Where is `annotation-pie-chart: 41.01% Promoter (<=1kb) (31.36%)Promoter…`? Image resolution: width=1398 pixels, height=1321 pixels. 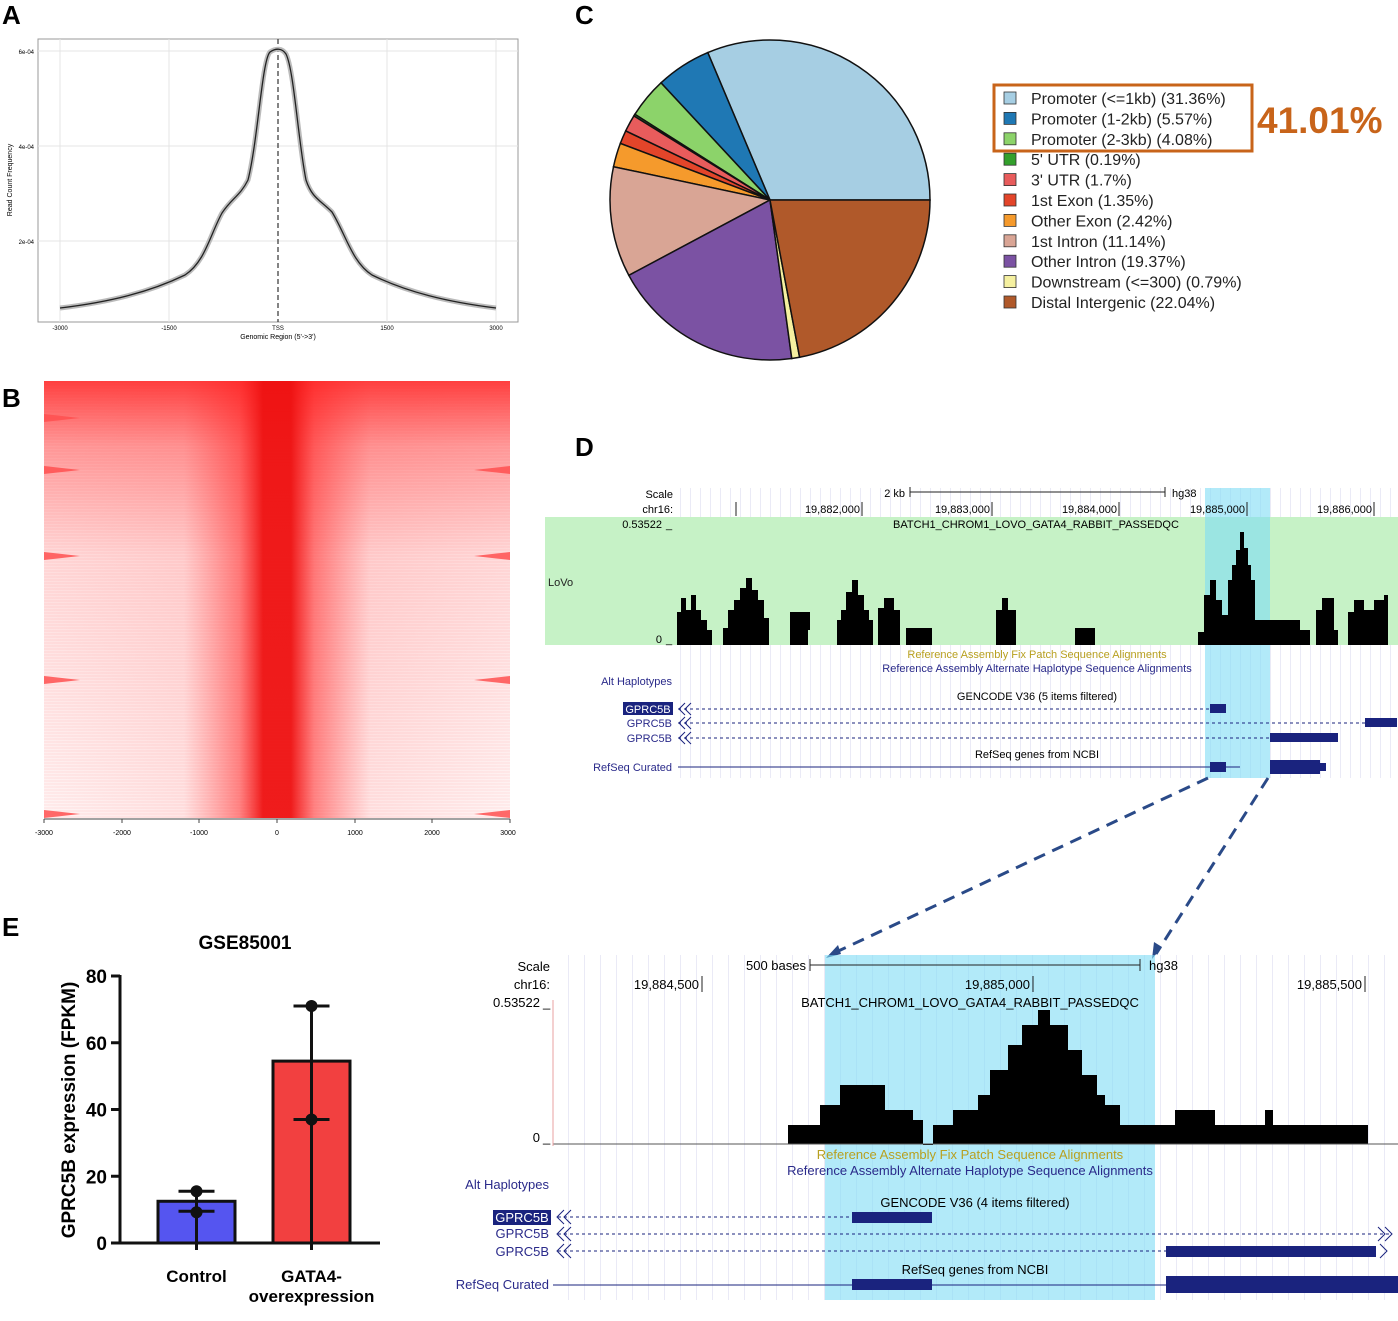
annotation-pie-chart: 41.01% Promoter (<=1kb) (31.36%)Promoter… is located at coordinates (996, 200).